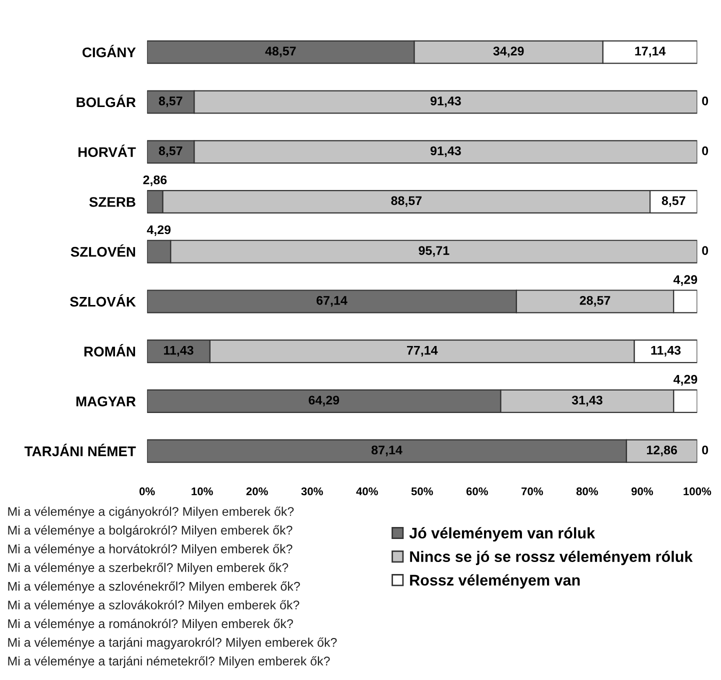 This screenshot has height=680, width=721. Describe the element at coordinates (532, 491) in the screenshot. I see `x-tick-label: 70%` at that location.